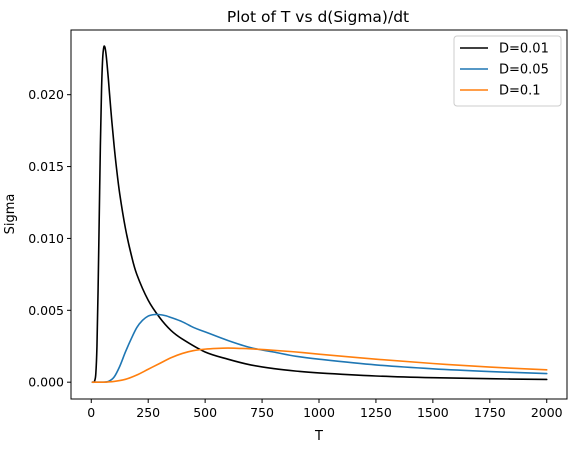 This screenshot has height=451, width=578. I want to click on legend-box, so click(507, 71).